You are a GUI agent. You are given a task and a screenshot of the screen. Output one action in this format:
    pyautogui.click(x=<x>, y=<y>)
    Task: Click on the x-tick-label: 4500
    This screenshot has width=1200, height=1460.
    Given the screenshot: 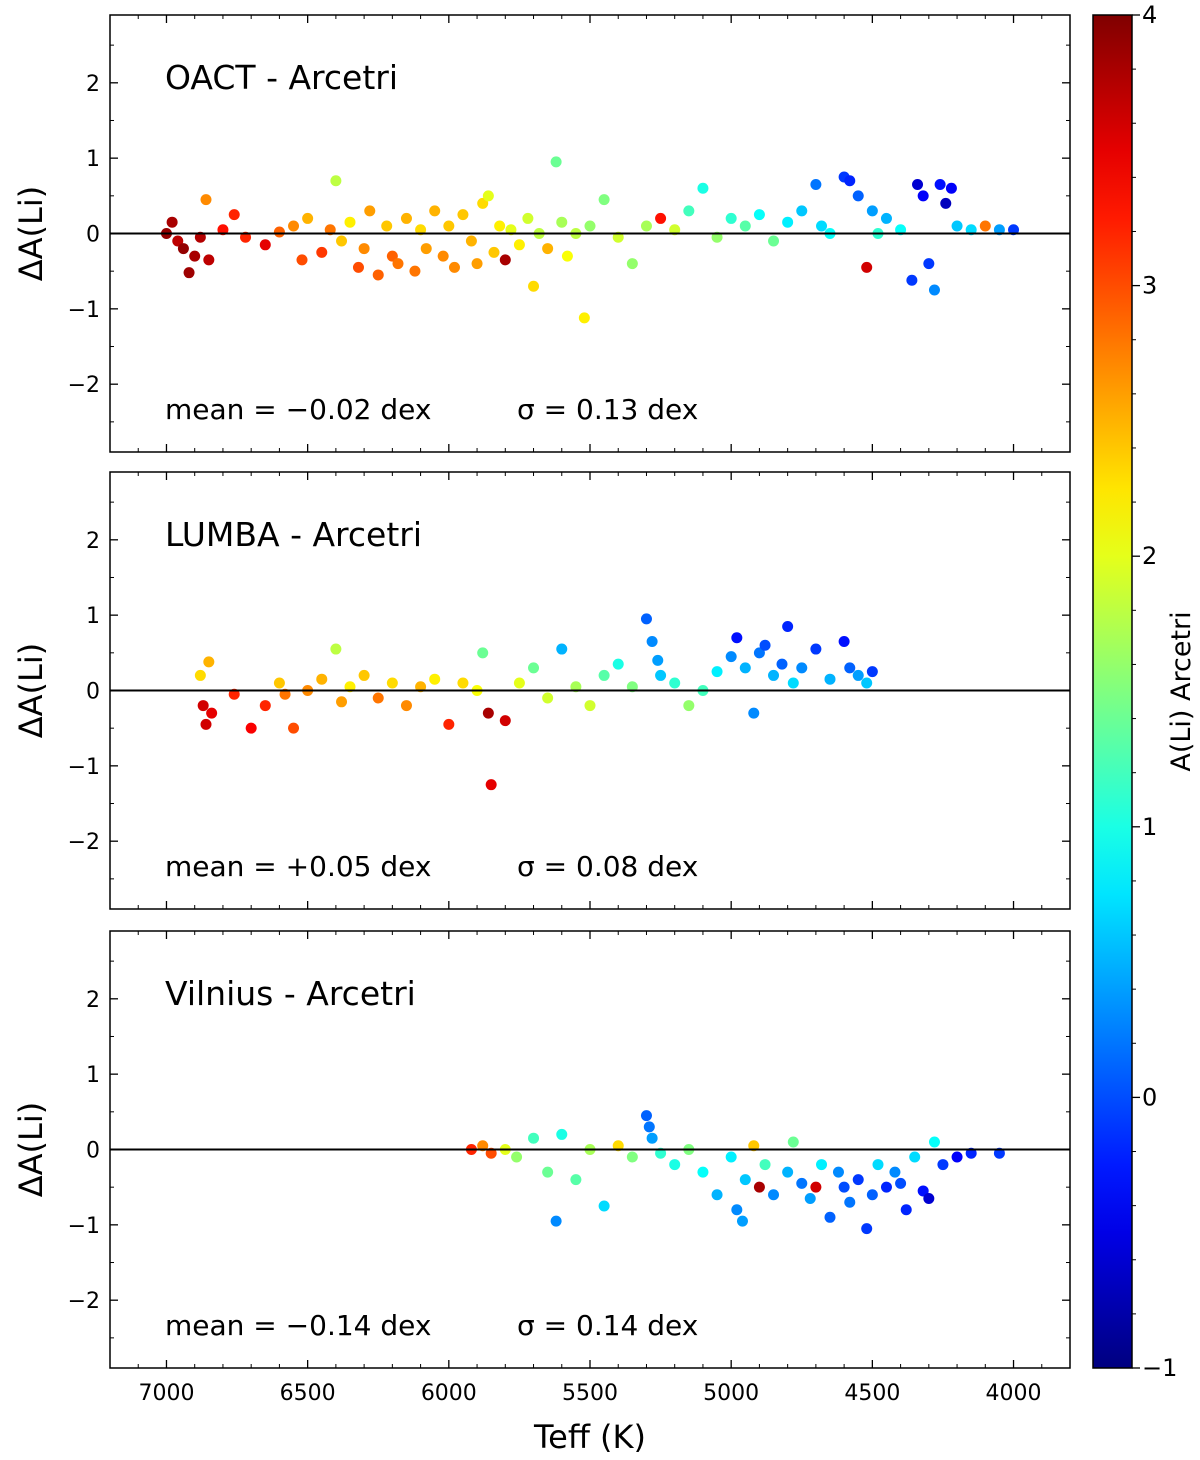 What is the action you would take?
    pyautogui.click(x=872, y=1393)
    